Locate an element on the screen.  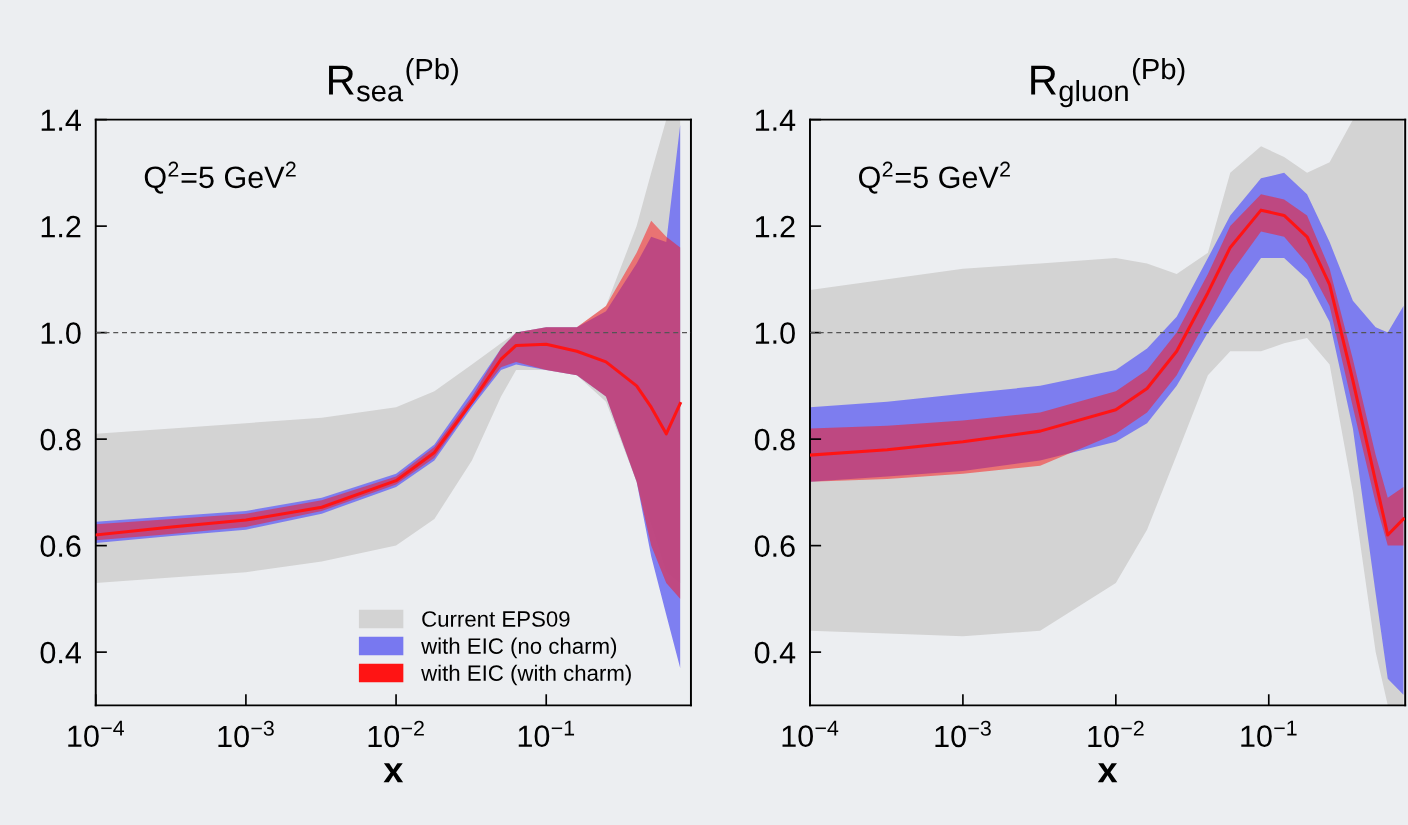
chart-title: R$_{gluon}$$^{(Pb)}$ is located at coordinates (1108, 82).